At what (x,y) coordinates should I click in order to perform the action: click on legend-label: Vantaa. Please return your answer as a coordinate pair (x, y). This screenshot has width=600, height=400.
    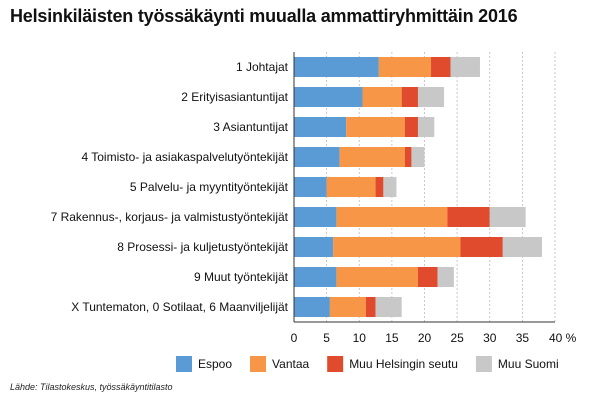
    Looking at the image, I should click on (290, 364).